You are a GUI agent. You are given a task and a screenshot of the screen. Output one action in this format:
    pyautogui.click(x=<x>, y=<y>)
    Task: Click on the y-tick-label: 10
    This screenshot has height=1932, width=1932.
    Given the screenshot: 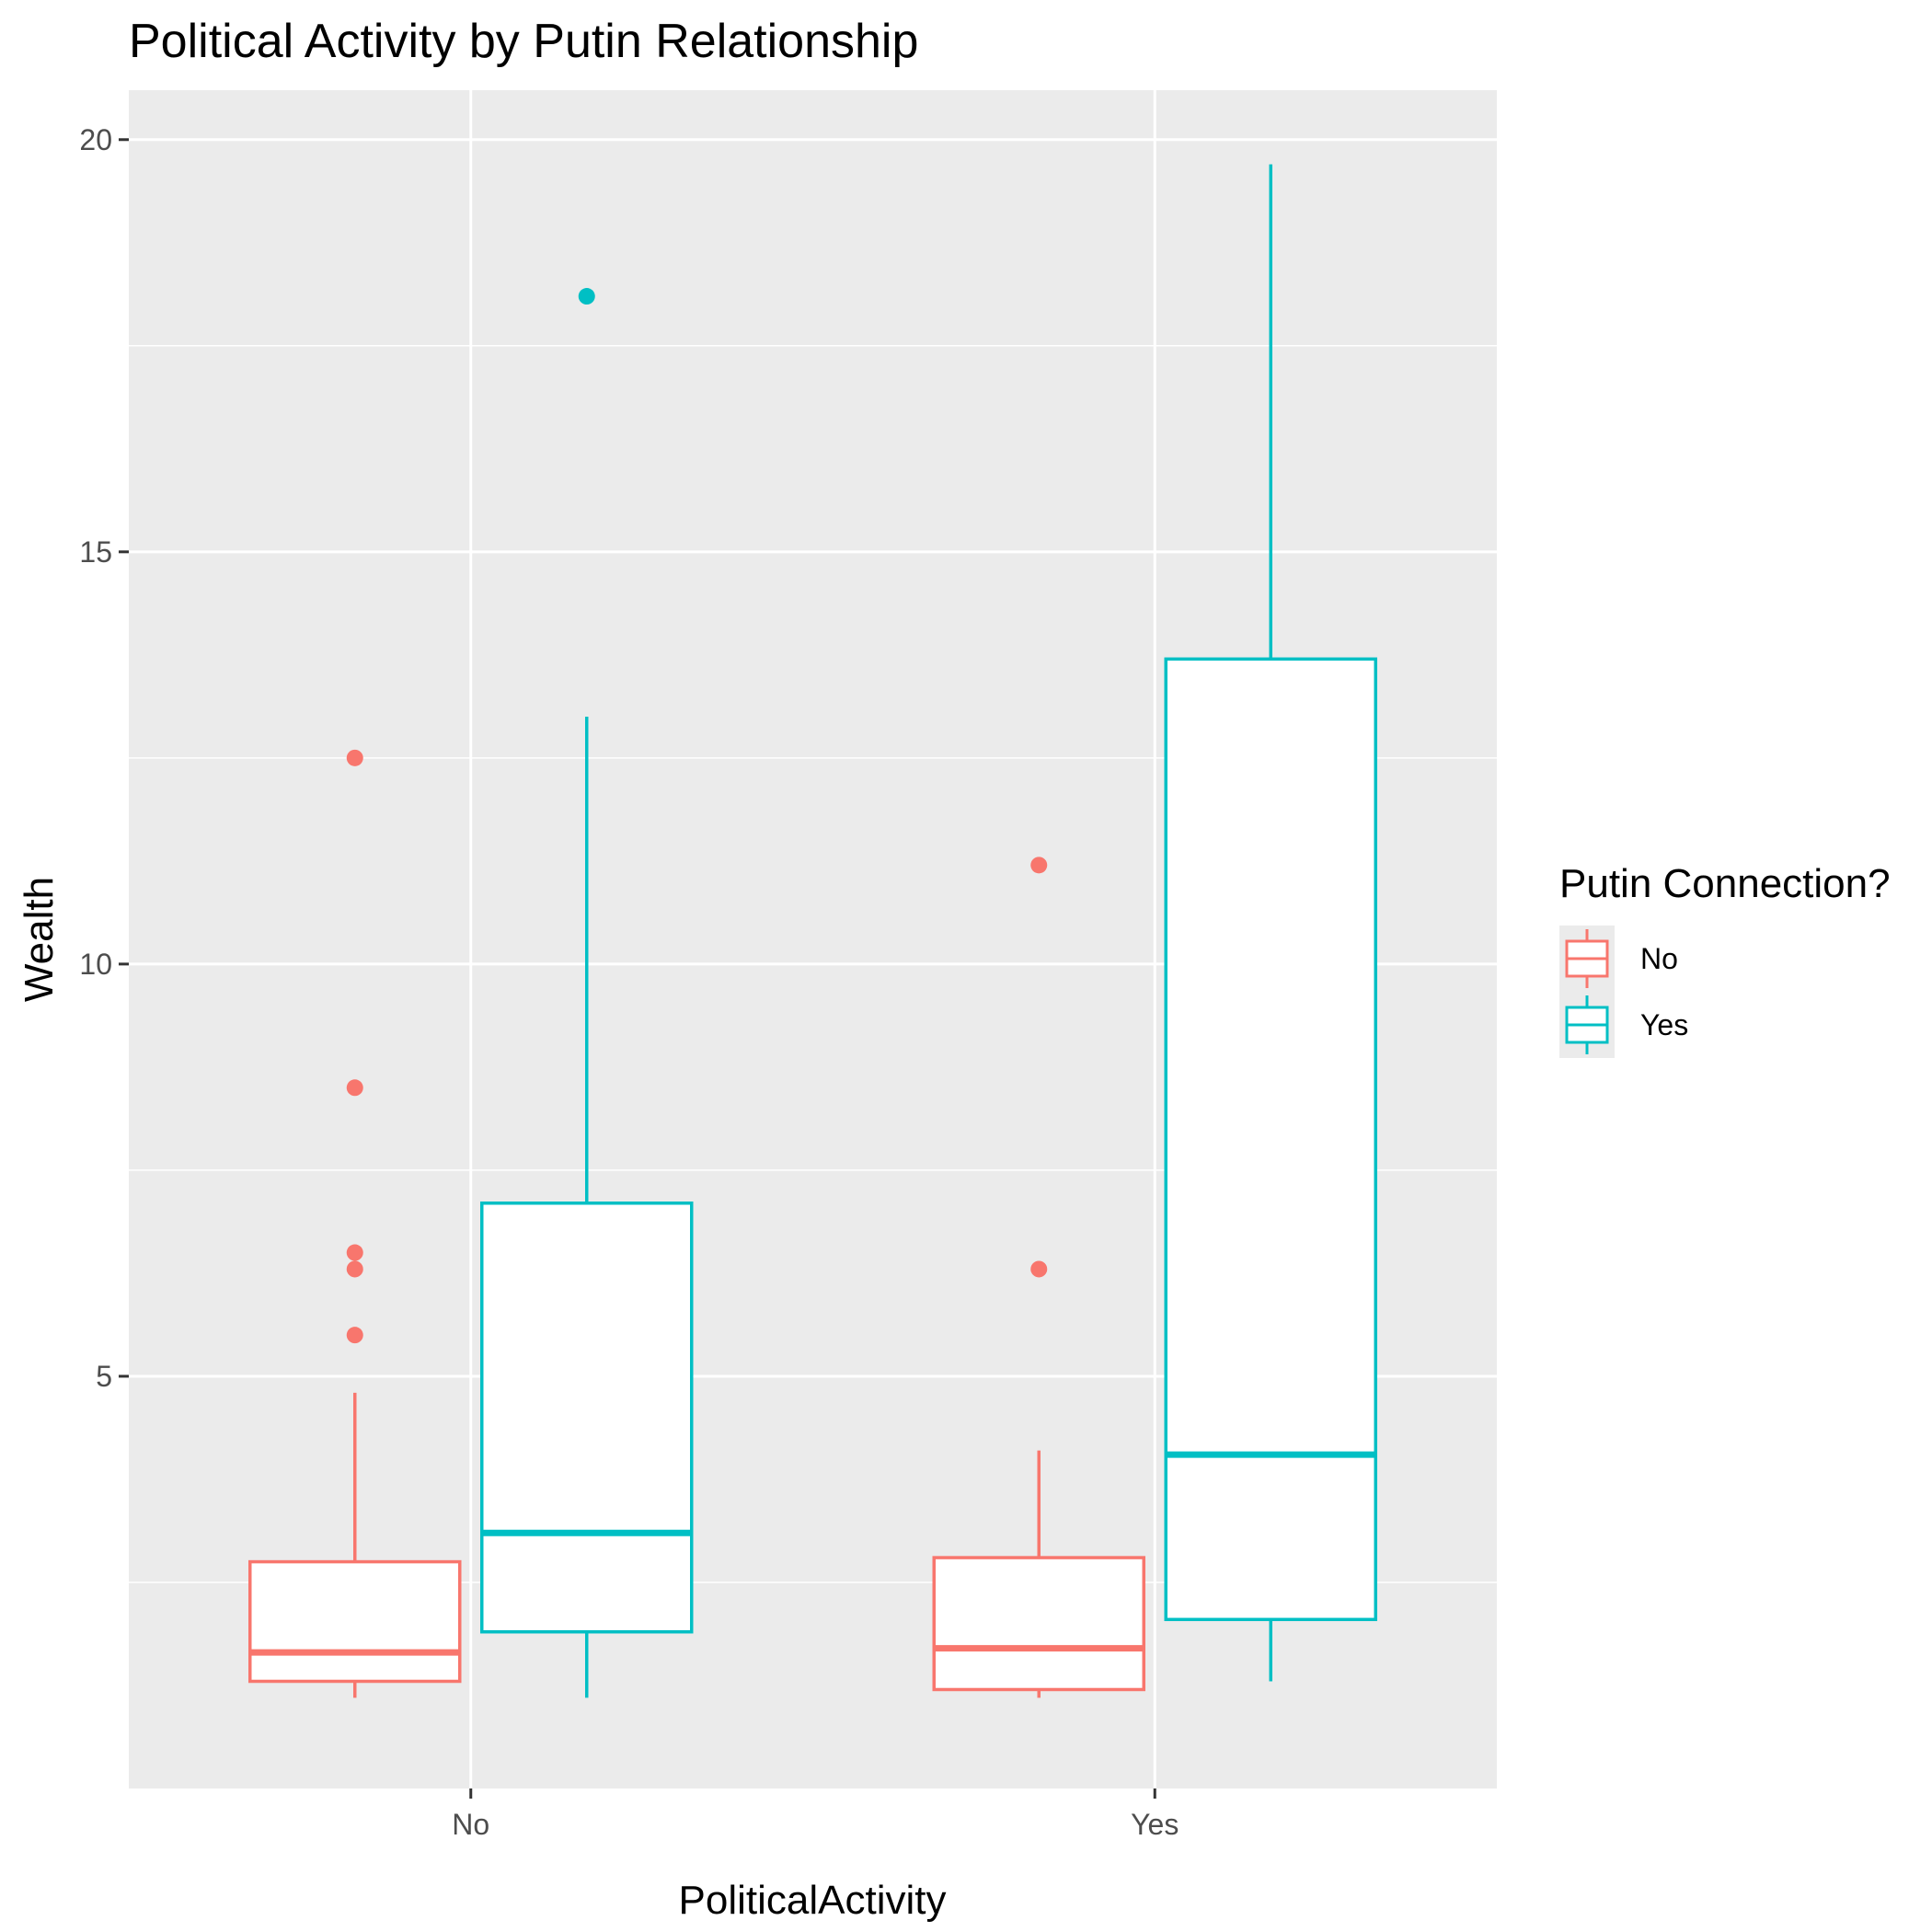 What is the action you would take?
    pyautogui.click(x=95, y=964)
    